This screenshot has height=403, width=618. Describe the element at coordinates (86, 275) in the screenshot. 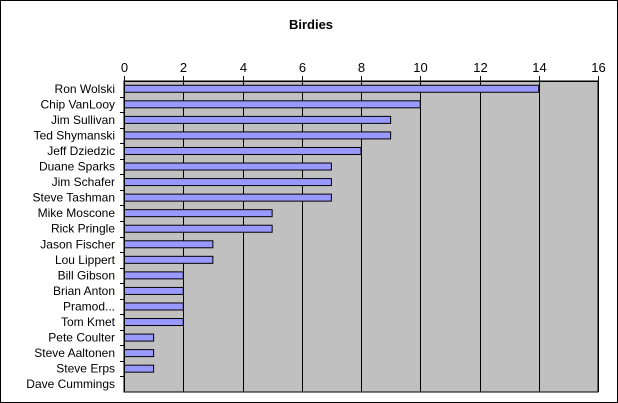

I see `category-label: Bill Gibson` at that location.